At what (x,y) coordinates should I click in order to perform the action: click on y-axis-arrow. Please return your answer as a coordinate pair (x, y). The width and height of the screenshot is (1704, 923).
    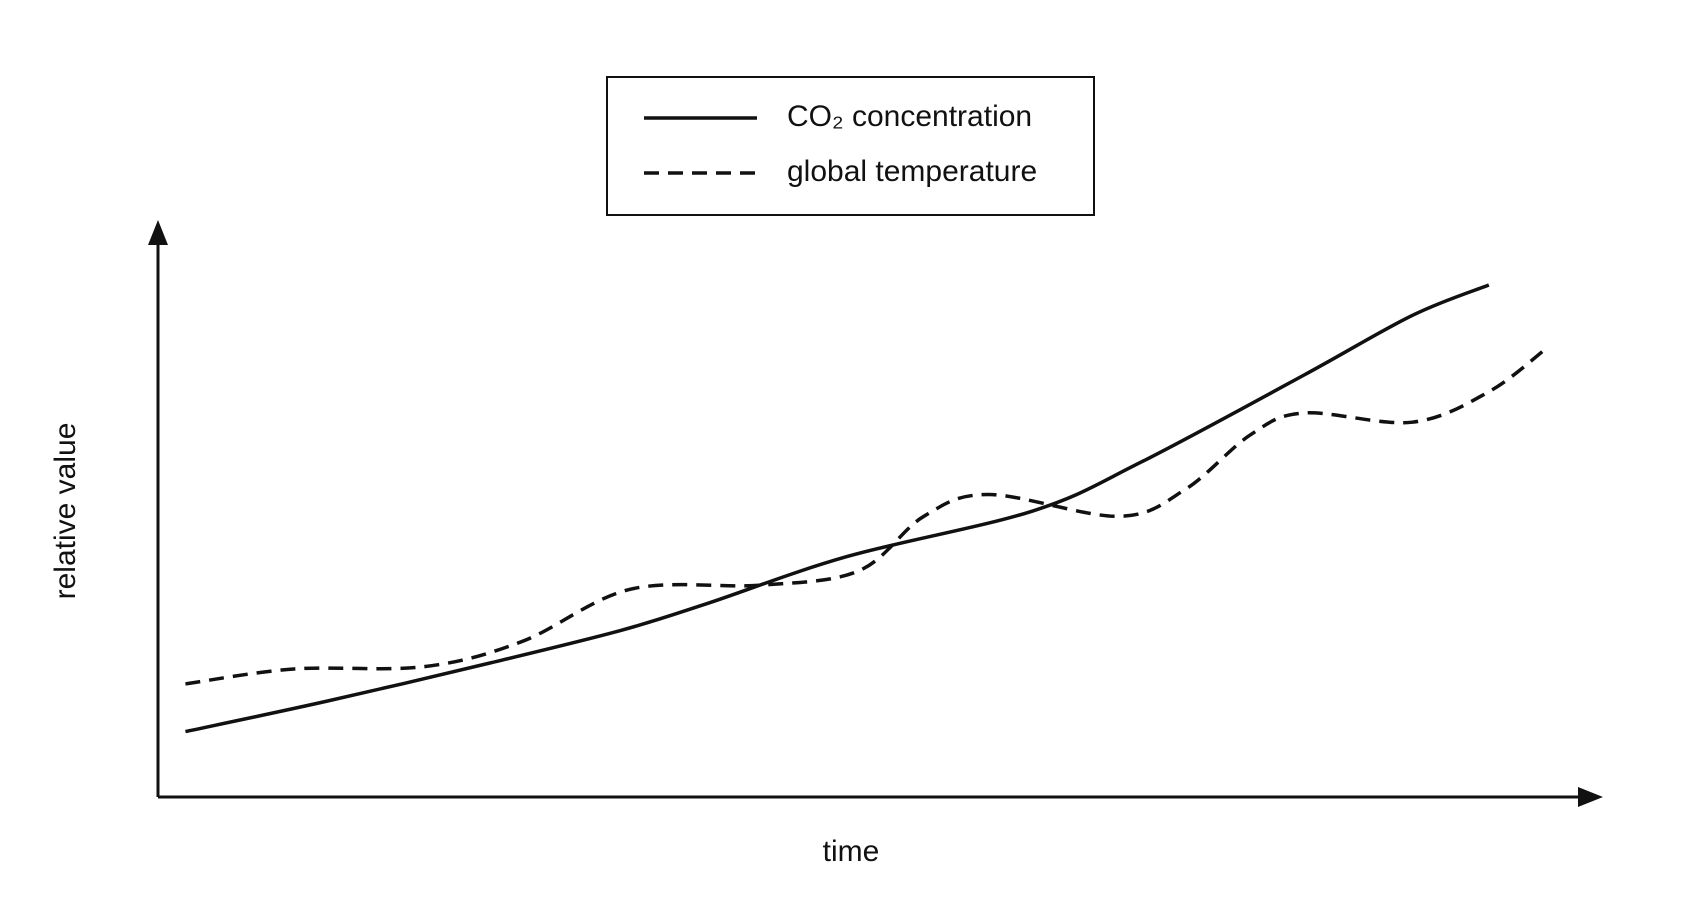
    Looking at the image, I should click on (158, 232).